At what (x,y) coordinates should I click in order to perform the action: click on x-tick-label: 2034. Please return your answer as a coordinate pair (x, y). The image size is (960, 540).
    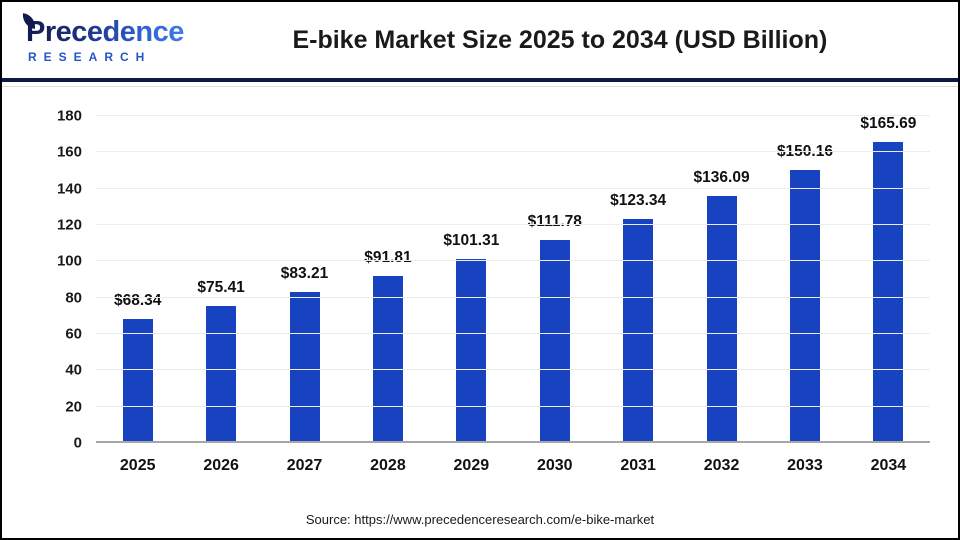
    Looking at the image, I should click on (888, 465).